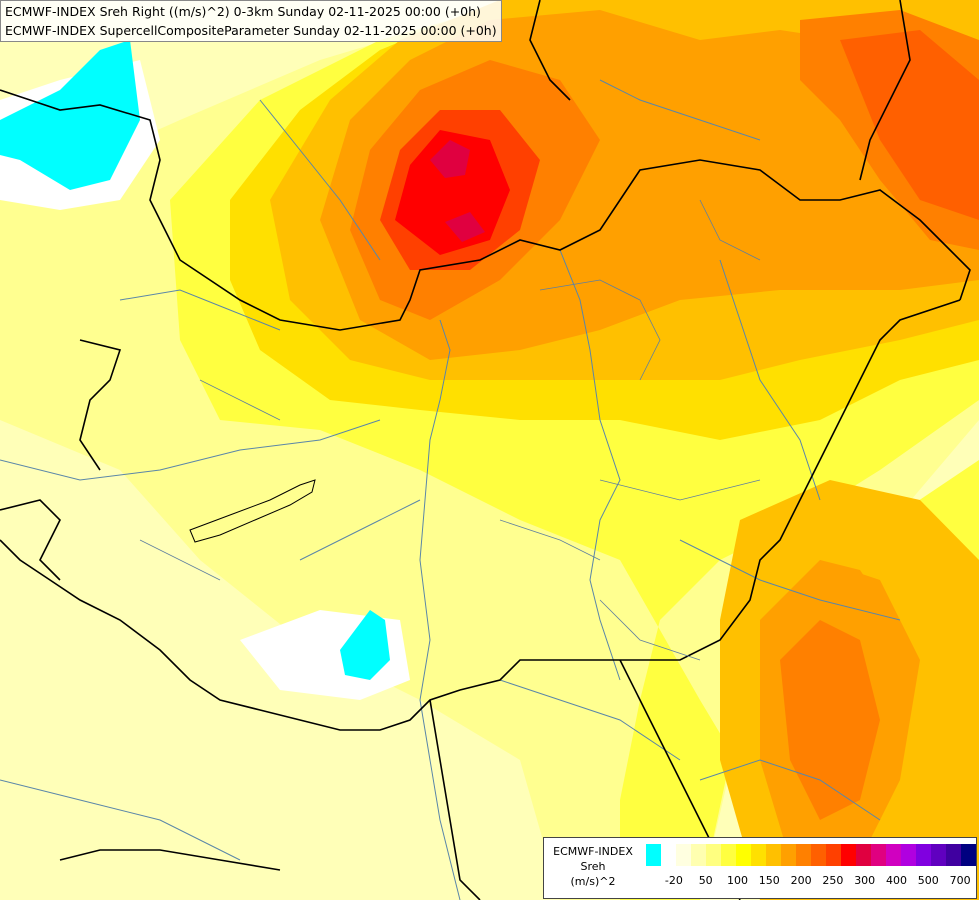  What do you see at coordinates (593, 851) in the screenshot?
I see `legend-title-line1: ECMWF-INDEX` at bounding box center [593, 851].